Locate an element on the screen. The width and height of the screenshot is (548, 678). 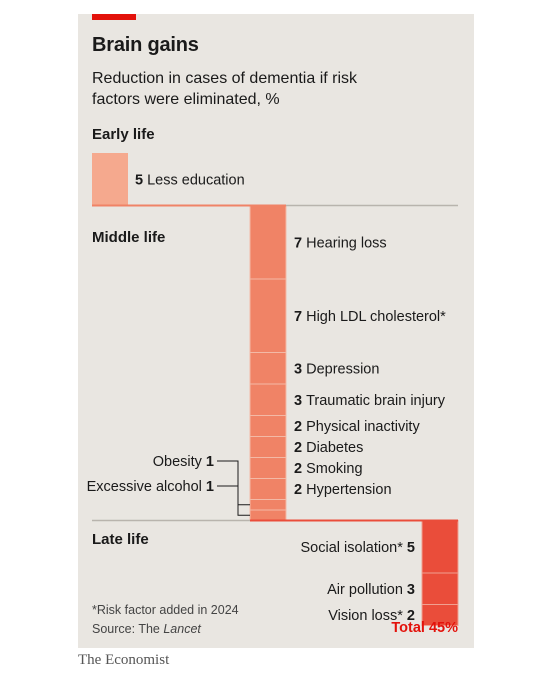
bar-label-social-isolation: Social isolation* 5 is located at coordinates (358, 548).